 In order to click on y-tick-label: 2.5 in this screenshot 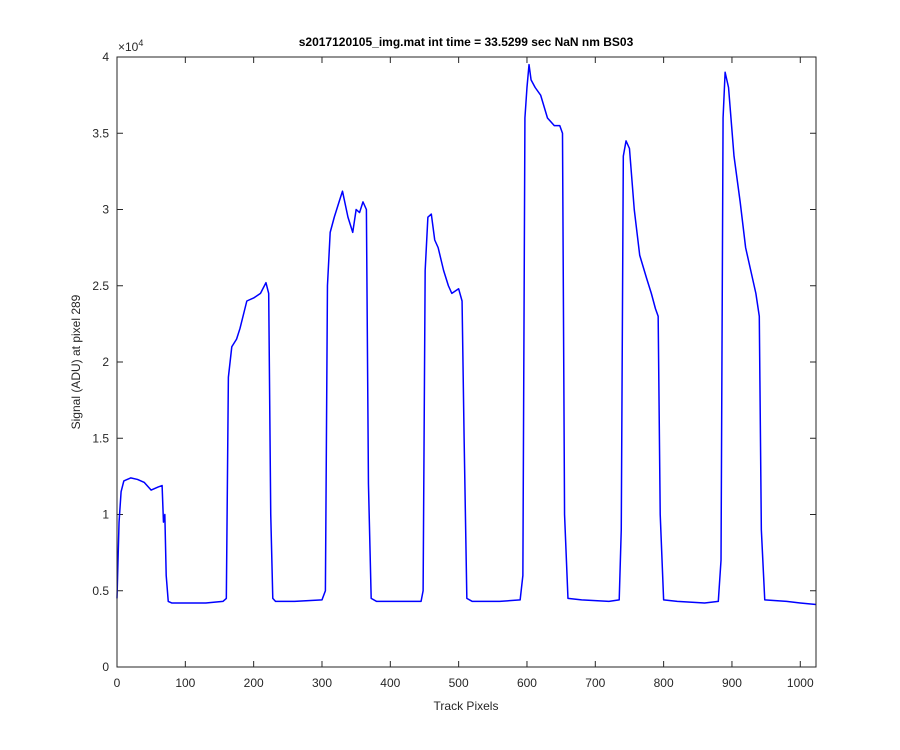, I will do `click(100, 286)`.